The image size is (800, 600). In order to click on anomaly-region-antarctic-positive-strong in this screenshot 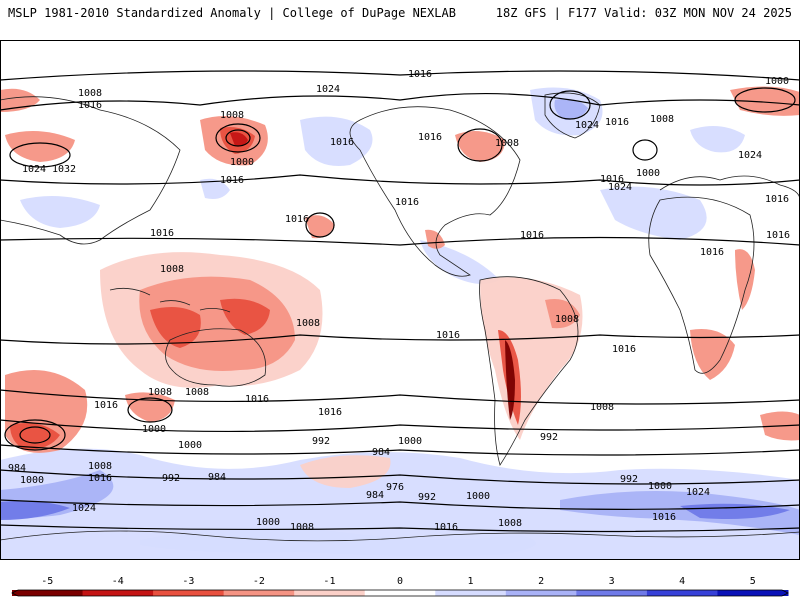, I will do `click(400, 502)`.